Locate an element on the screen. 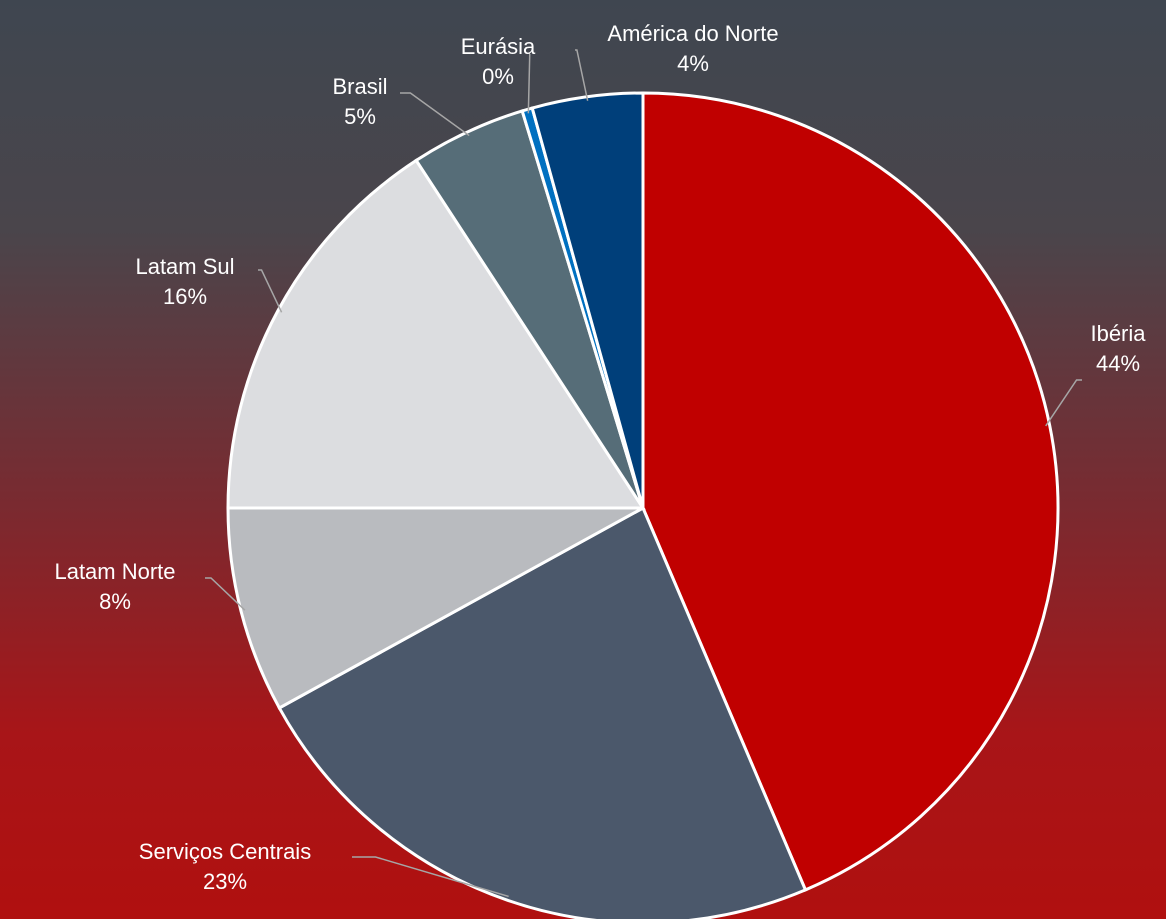 The height and width of the screenshot is (919, 1166). slice-label: Latam Norte is located at coordinates (114, 571).